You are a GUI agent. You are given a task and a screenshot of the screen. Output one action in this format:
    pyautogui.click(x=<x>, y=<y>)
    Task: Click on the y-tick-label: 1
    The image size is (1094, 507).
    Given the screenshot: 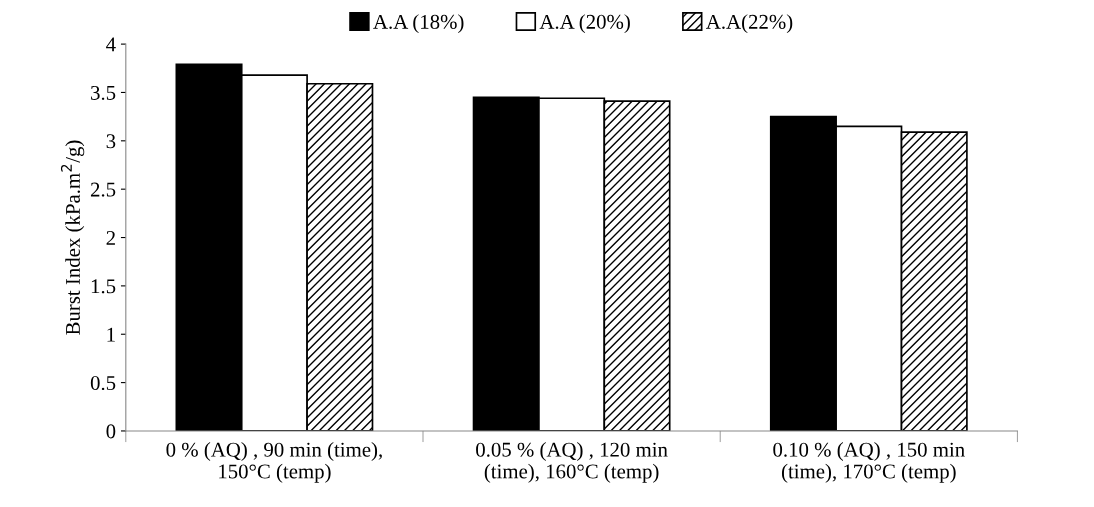 What is the action you would take?
    pyautogui.click(x=111, y=334)
    